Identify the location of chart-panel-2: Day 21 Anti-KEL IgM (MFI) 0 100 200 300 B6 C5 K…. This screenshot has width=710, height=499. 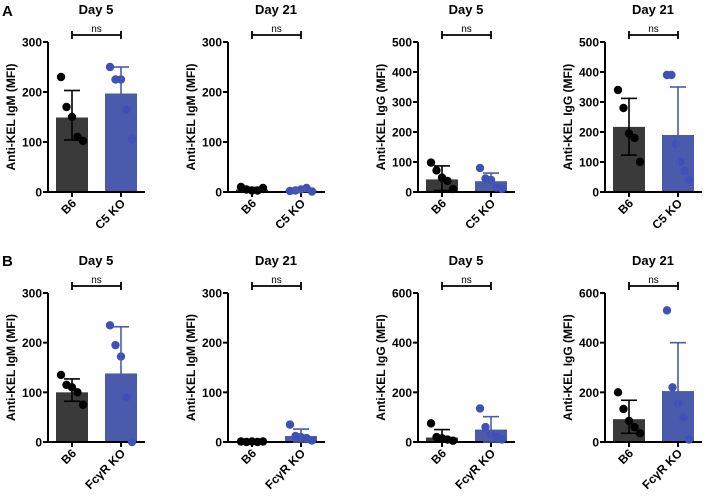
(254, 117).